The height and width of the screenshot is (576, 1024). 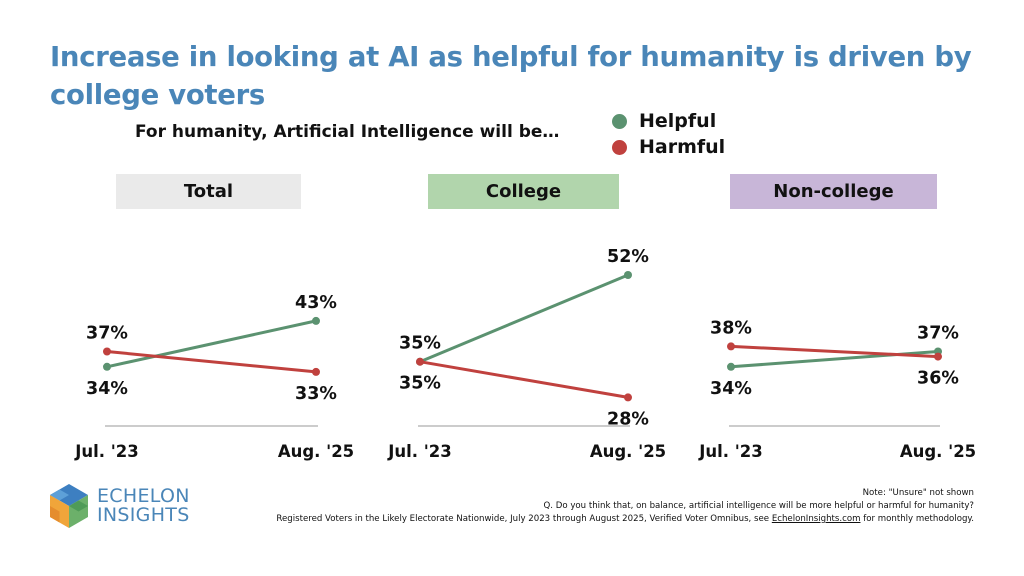 I want to click on panel-header-college: College, so click(x=523, y=191).